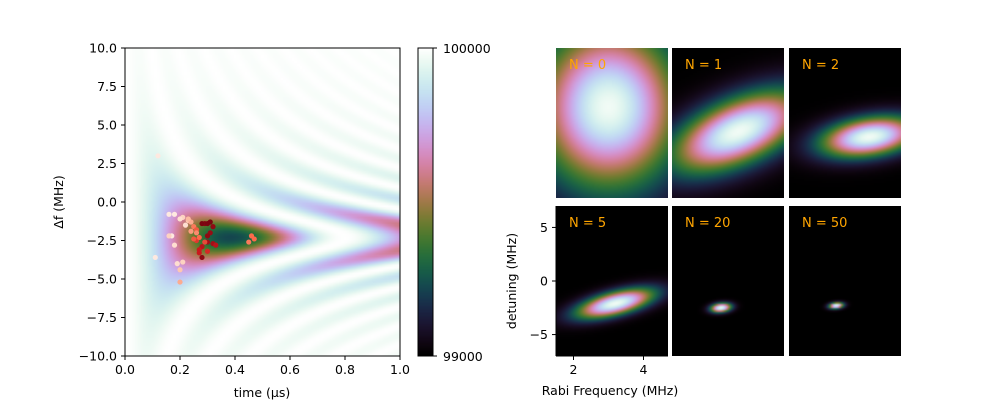  What do you see at coordinates (235, 369) in the screenshot?
I see `x-tick-label: 0.4` at bounding box center [235, 369].